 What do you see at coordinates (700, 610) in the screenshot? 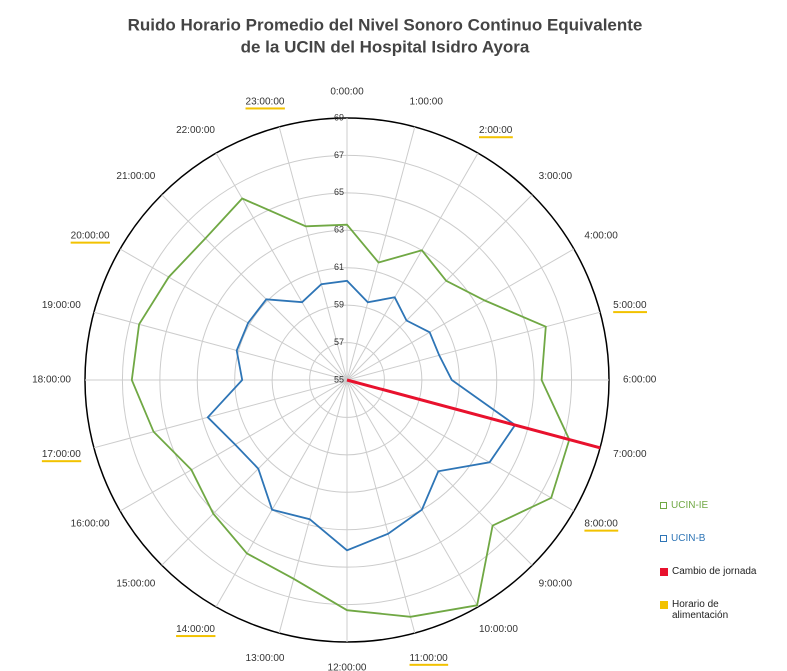
I see `legend-label: Horario de alimentación` at bounding box center [700, 610].